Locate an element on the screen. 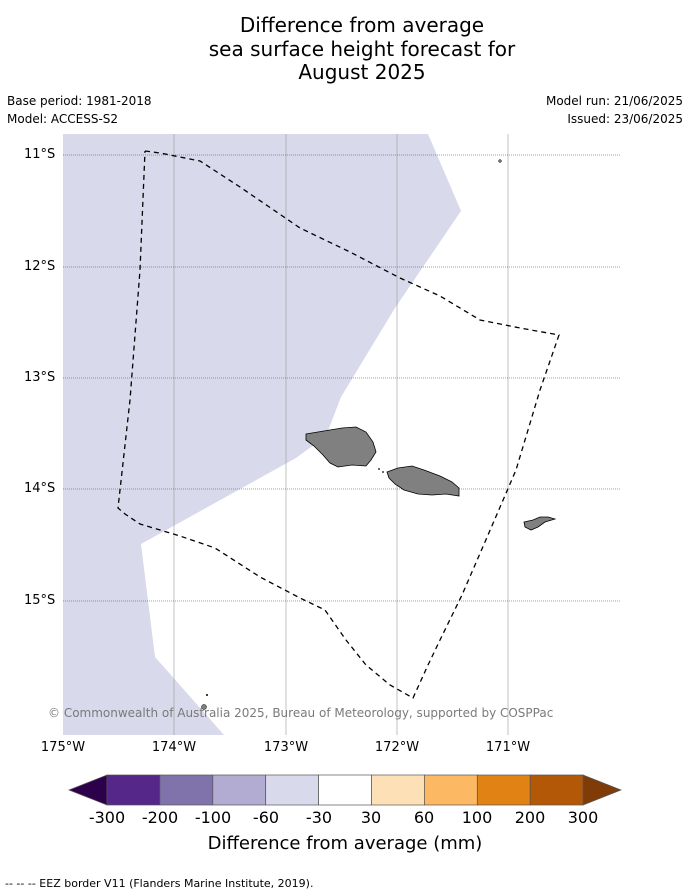  colorbar-tick-label: 30 is located at coordinates (371, 817).